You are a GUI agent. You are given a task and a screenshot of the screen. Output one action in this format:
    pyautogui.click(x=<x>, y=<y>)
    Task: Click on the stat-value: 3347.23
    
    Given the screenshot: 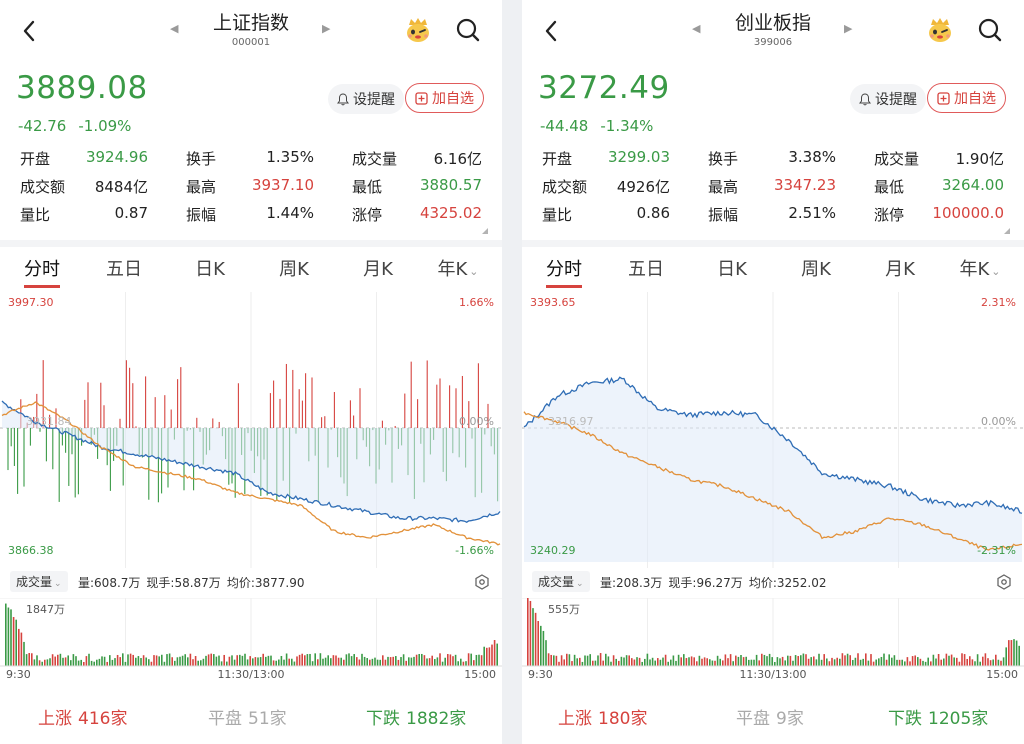 What is the action you would take?
    pyautogui.click(x=804, y=185)
    